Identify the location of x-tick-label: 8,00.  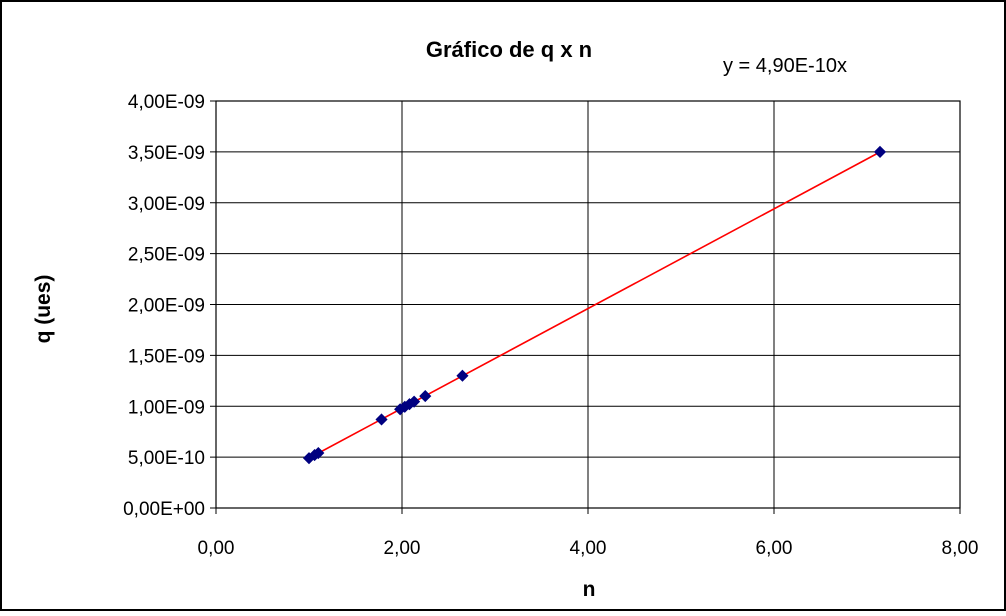
(960, 548).